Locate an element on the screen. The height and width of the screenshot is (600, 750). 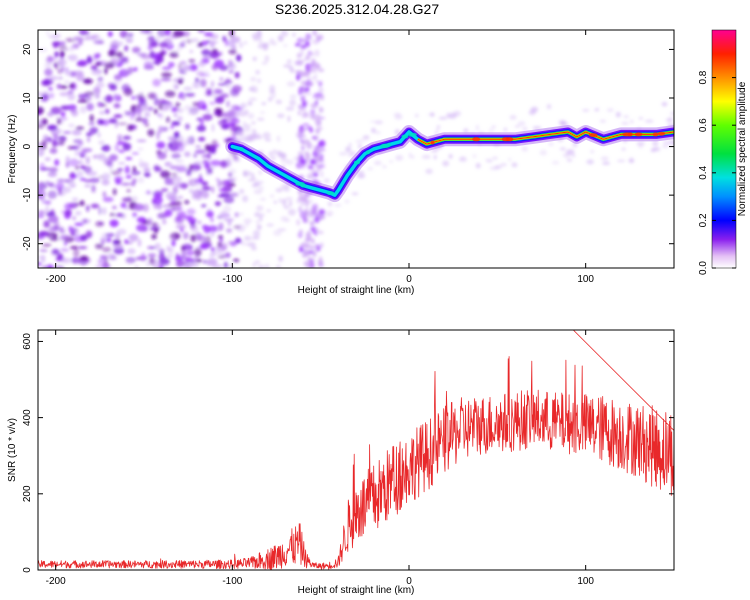
colorbar-label: Normalized spectral amplitude is located at coordinates (742, 148).